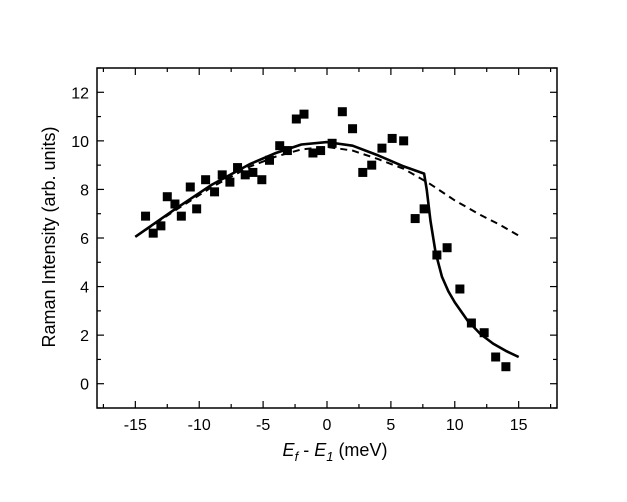 This screenshot has width=627, height=502. I want to click on y-tick-label: 10, so click(80, 142).